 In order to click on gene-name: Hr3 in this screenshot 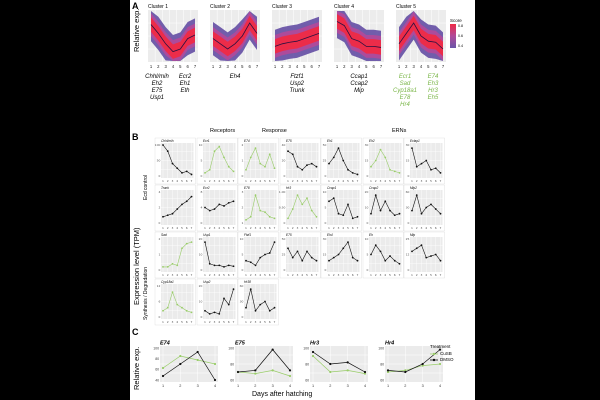, I will do `click(433, 91)`.